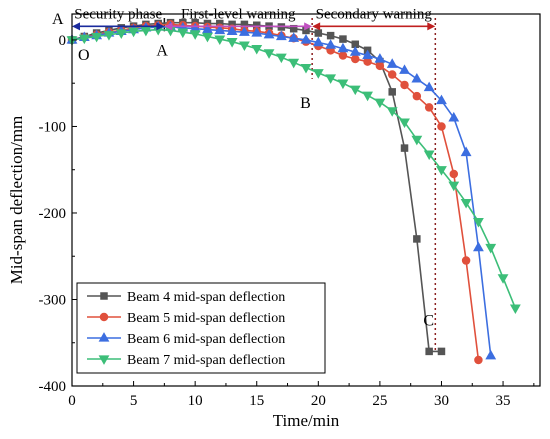 Image resolution: width=550 pixels, height=439 pixels. I want to click on point-label-c: C, so click(428, 320).